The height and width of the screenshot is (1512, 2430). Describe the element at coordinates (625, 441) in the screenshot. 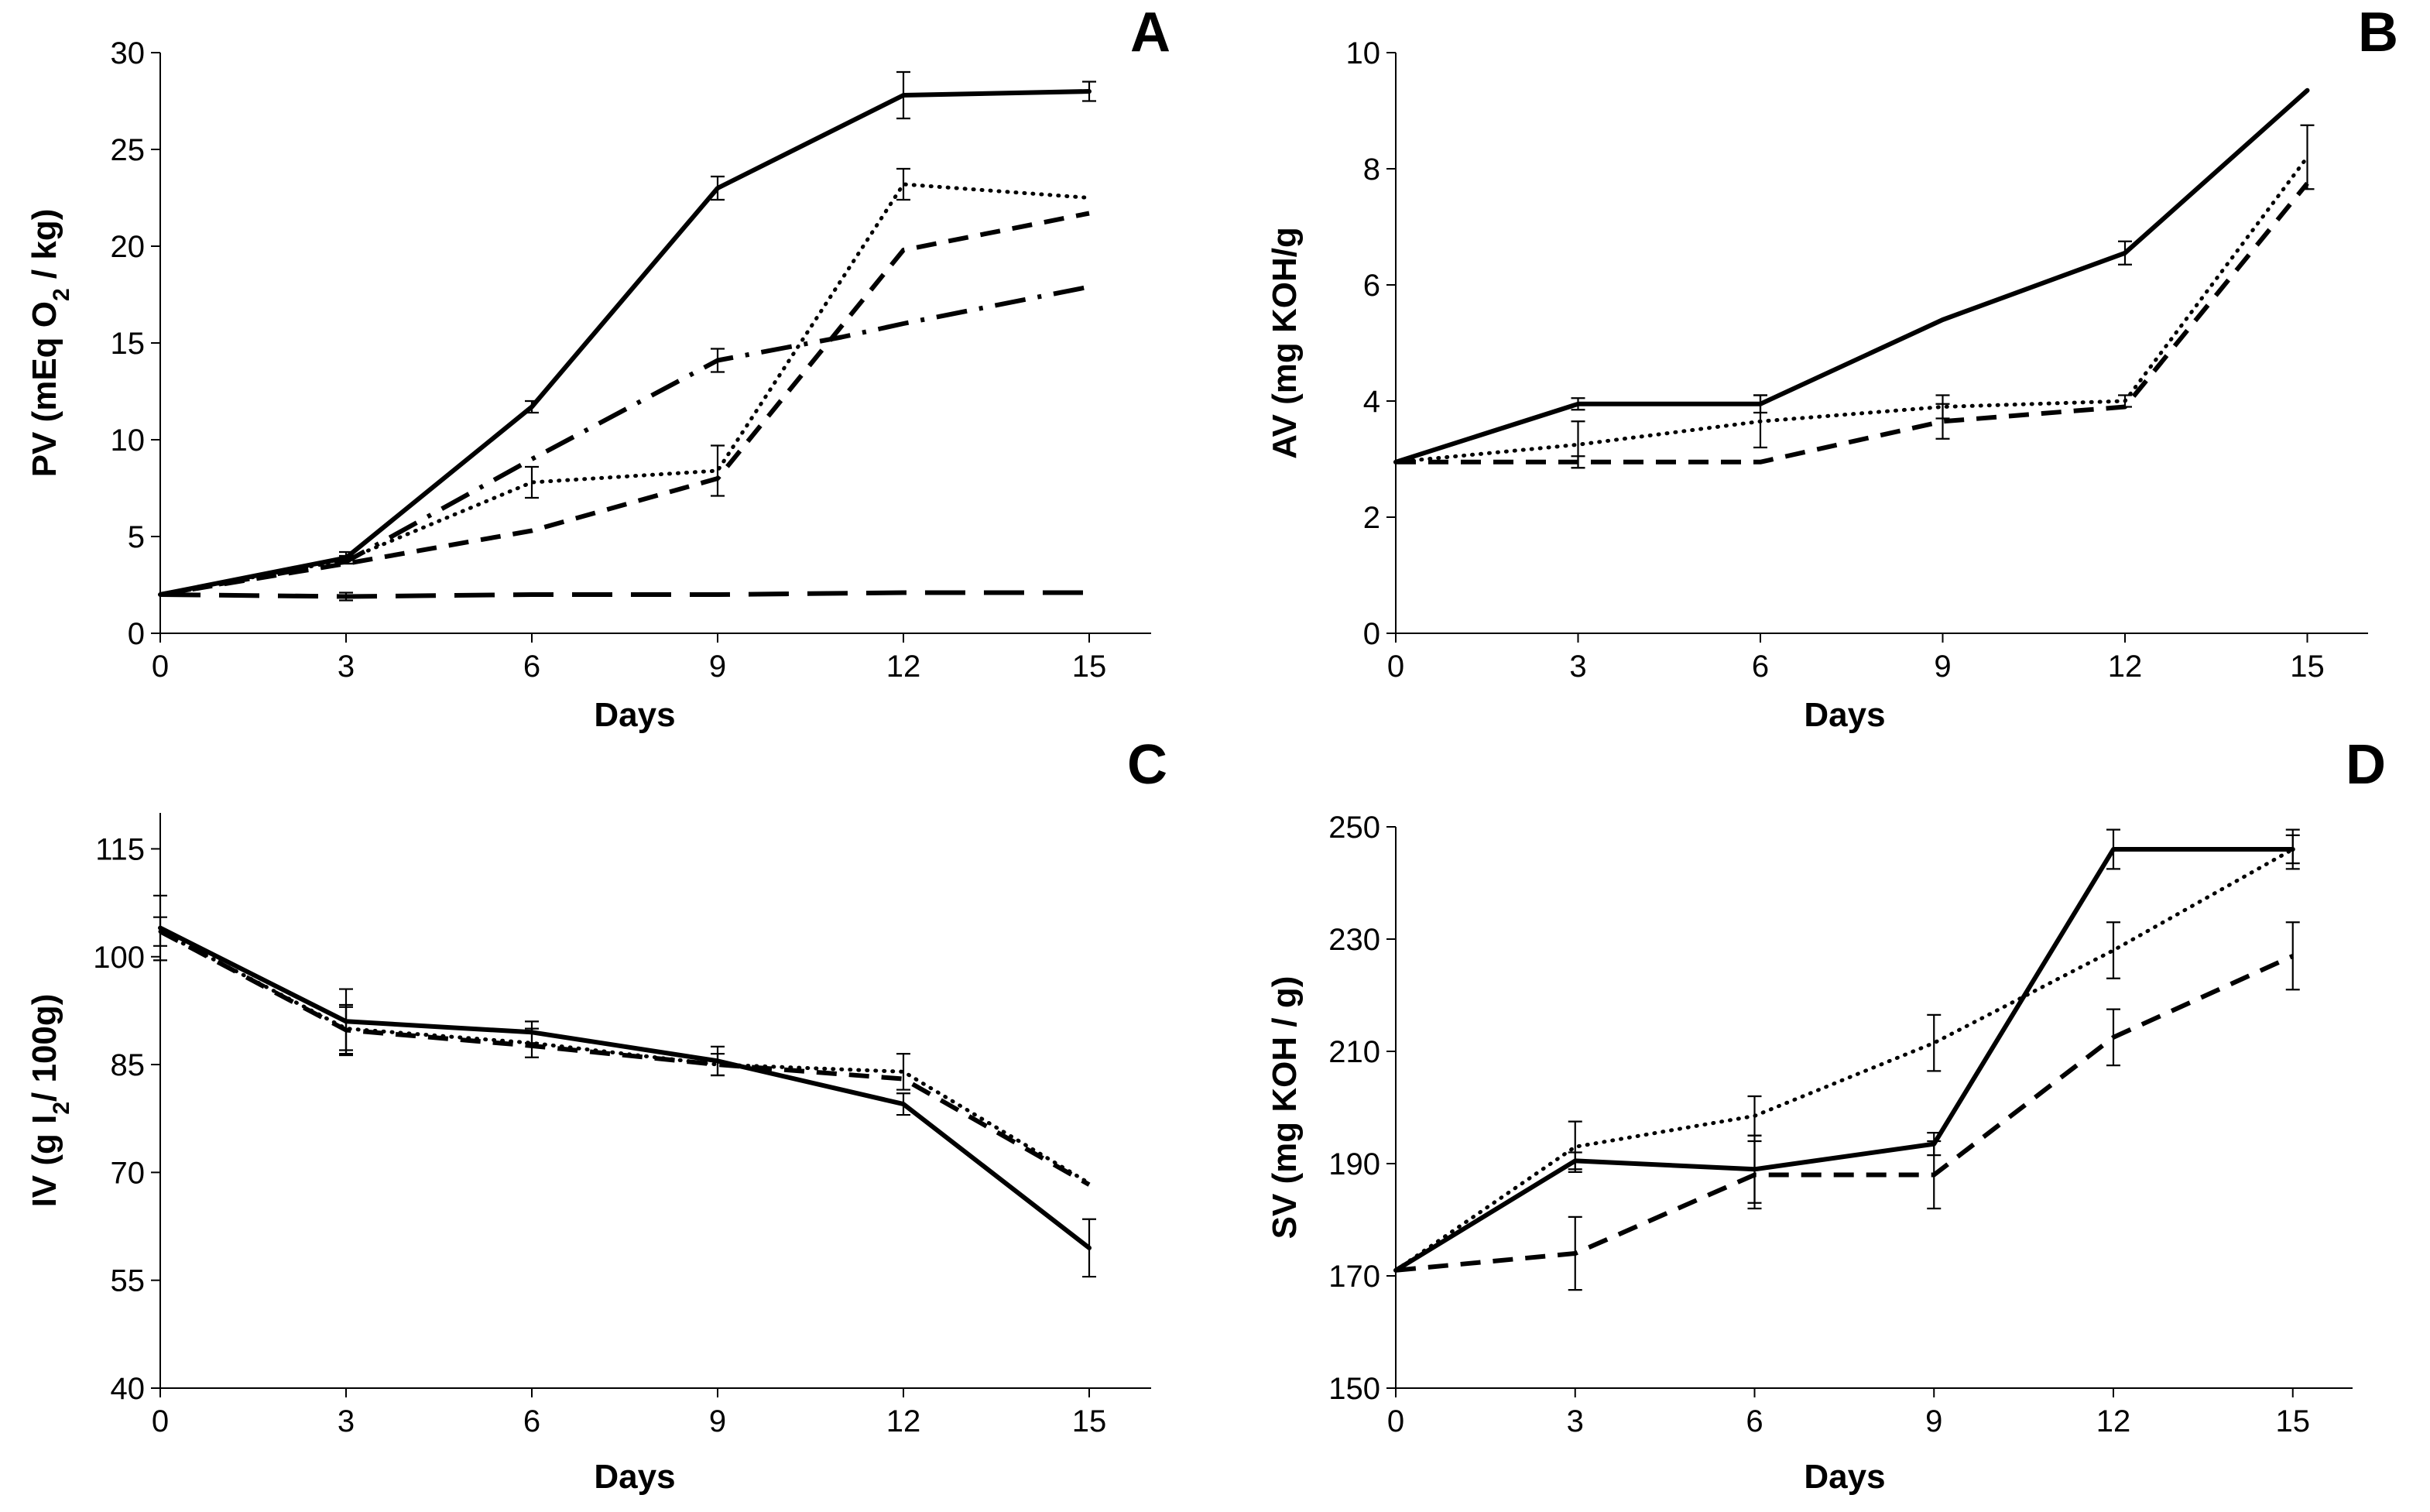

I see `series-line-dash-dot` at that location.